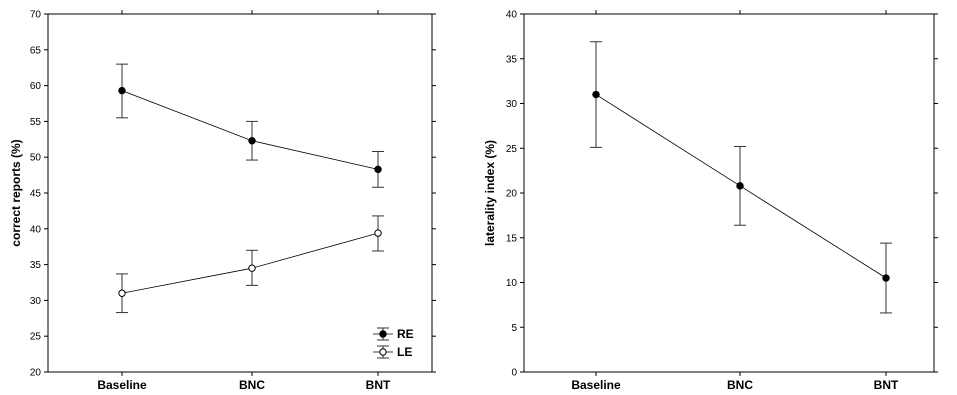 The width and height of the screenshot is (957, 395). I want to click on y-axis-label: laterality index (%), so click(490, 193).